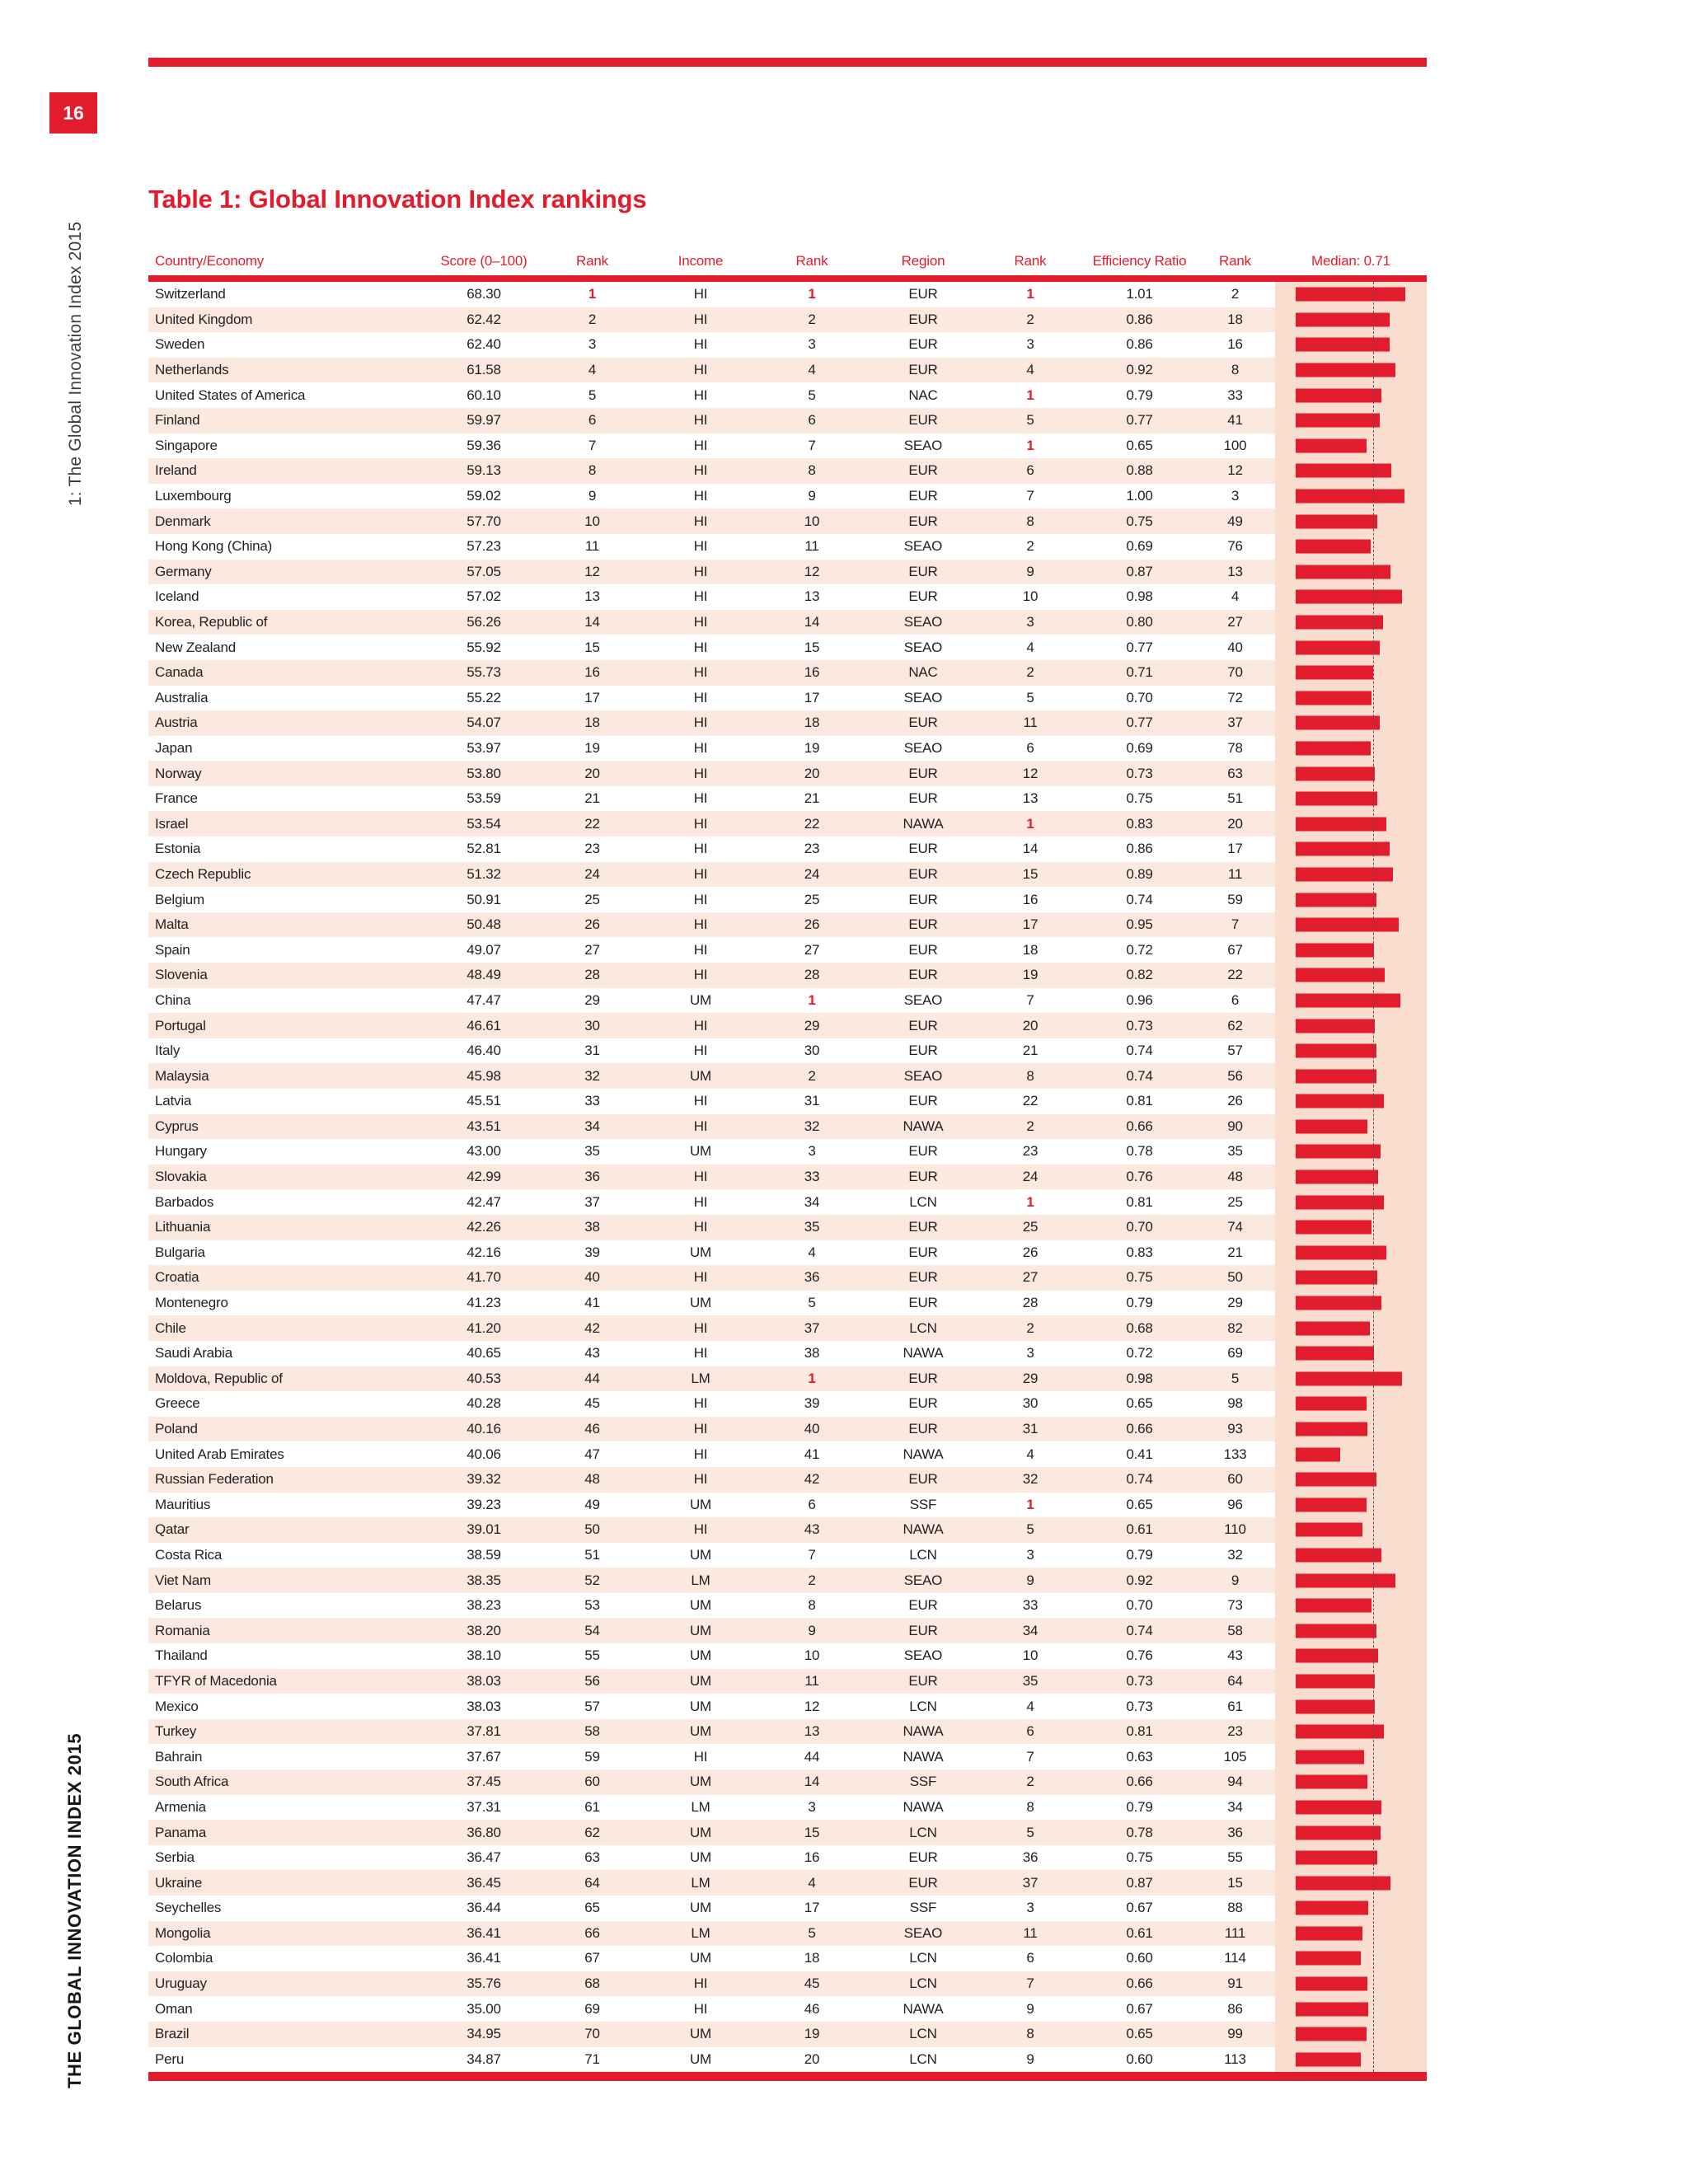  Describe the element at coordinates (788, 1706) in the screenshot. I see `table-row: Mexico 38.03 57 UM 12 LCN 4 0.73 61` at that location.